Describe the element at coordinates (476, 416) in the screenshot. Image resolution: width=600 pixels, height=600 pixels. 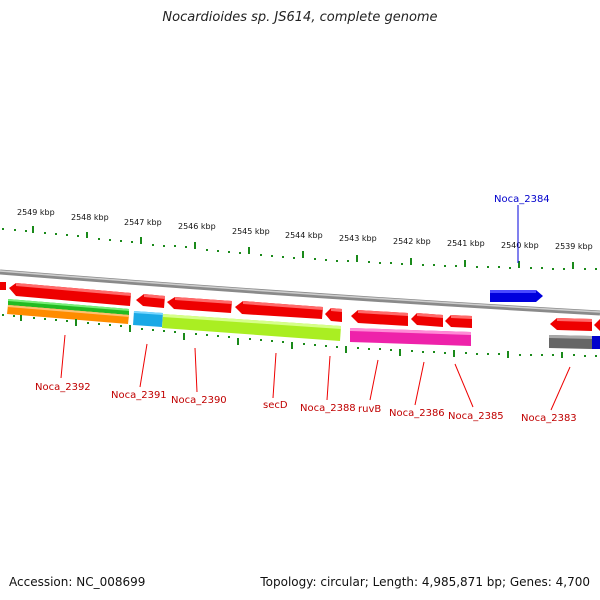
I see `gene-label-noca-2385: Noca_2385` at that location.